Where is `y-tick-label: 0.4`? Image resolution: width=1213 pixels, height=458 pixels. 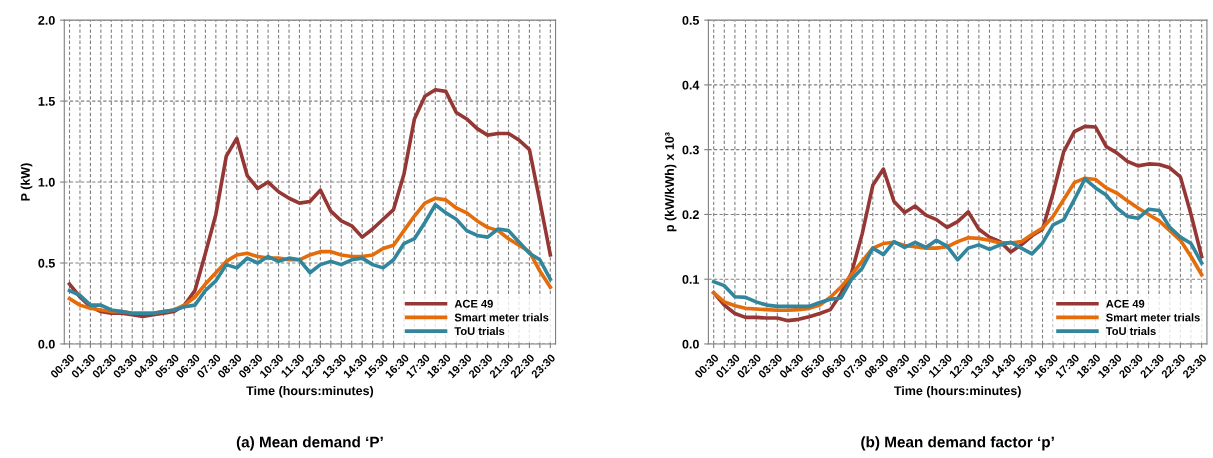
y-tick-label: 0.4 is located at coordinates (691, 85).